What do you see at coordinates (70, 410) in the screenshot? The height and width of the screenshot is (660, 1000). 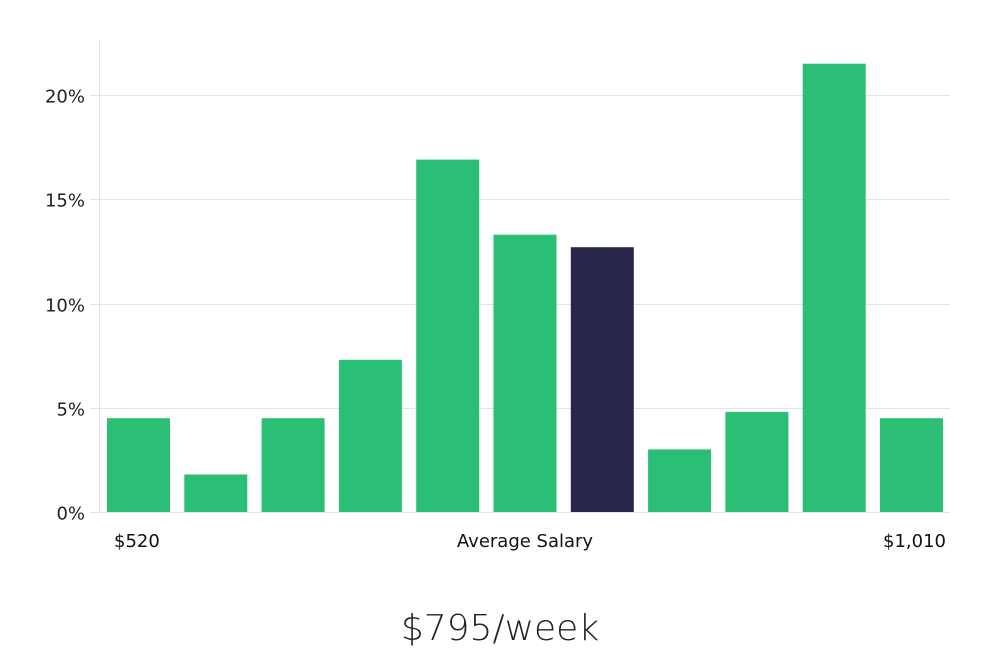 I see `y-tick-label: 5%` at bounding box center [70, 410].